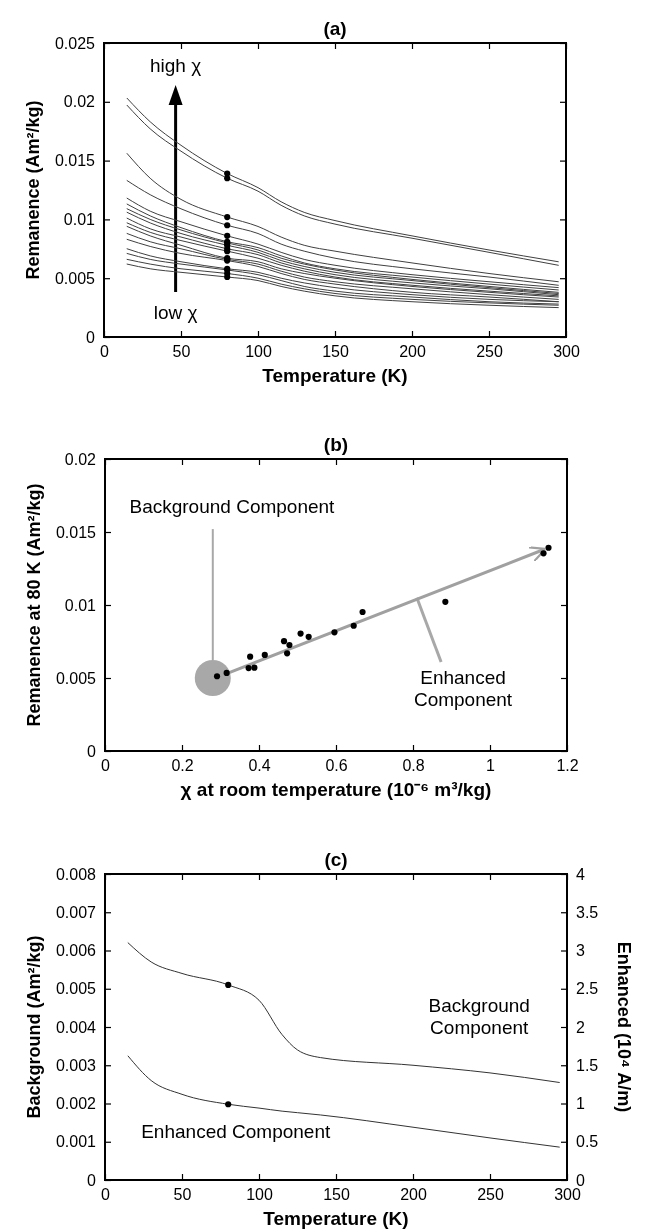 The image size is (645, 1232). I want to click on y-tick-label: 0.004, so click(76, 1027).